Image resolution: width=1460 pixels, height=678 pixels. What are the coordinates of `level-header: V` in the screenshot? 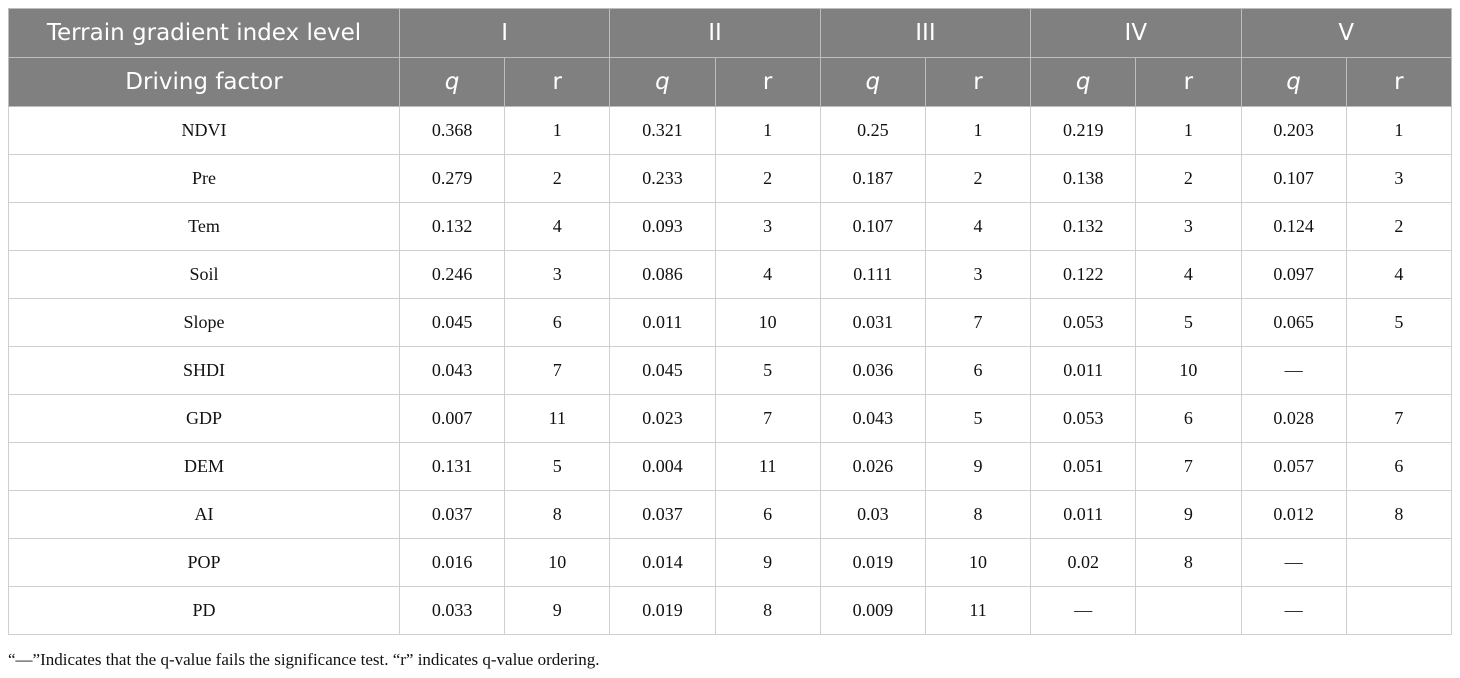 It's located at (1346, 33).